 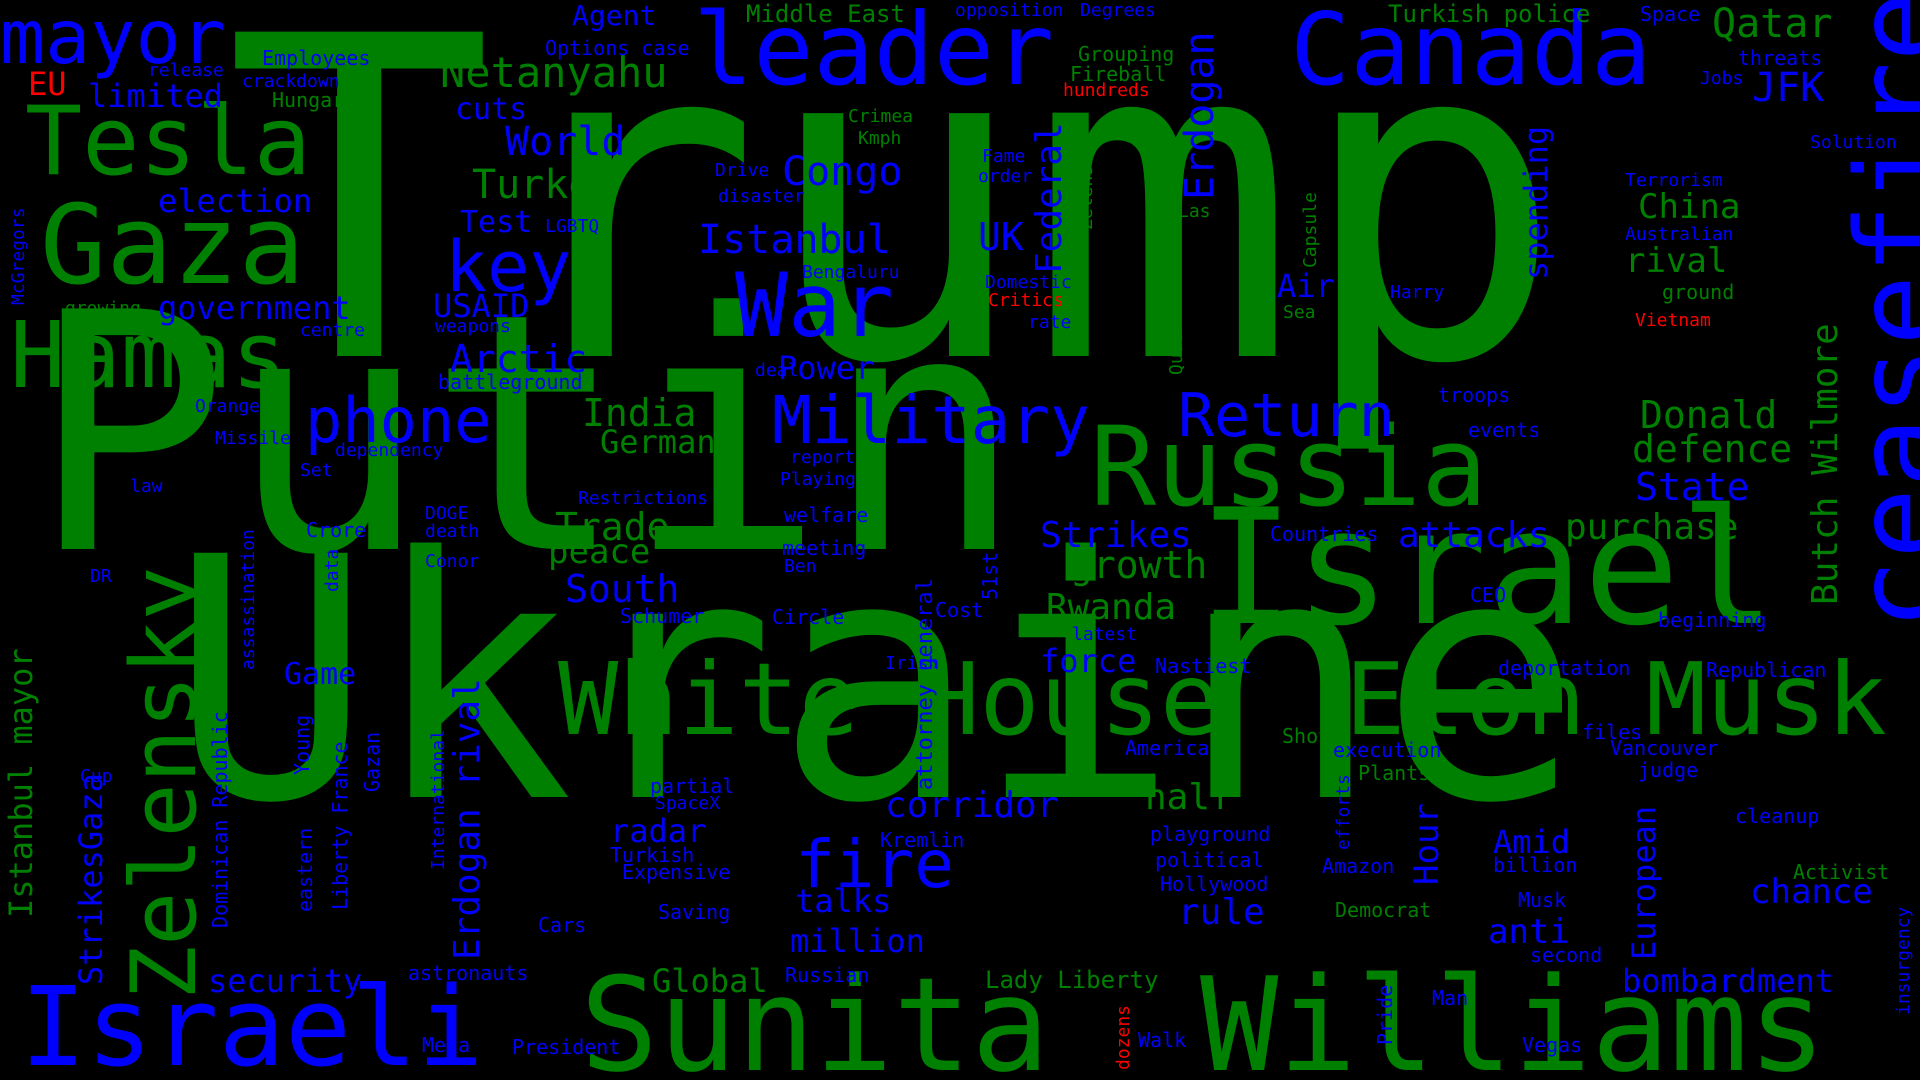 What do you see at coordinates (842, 172) in the screenshot?
I see `word-congo: Congo` at bounding box center [842, 172].